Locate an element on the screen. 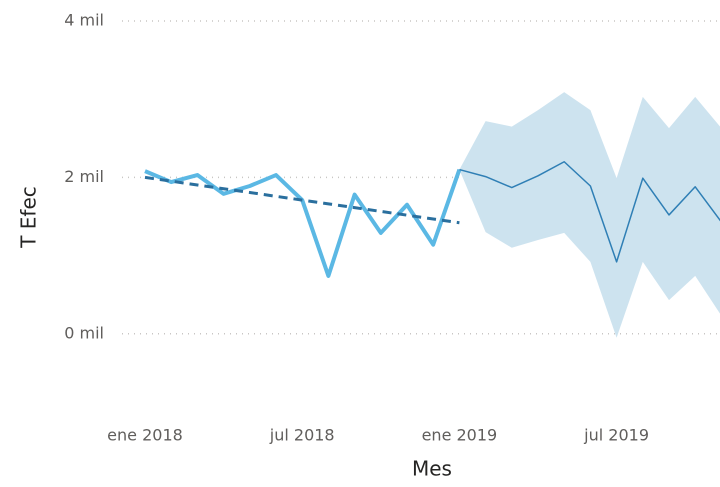 The height and width of the screenshot is (487, 720). y-tick-label: 4 mil is located at coordinates (84, 20).